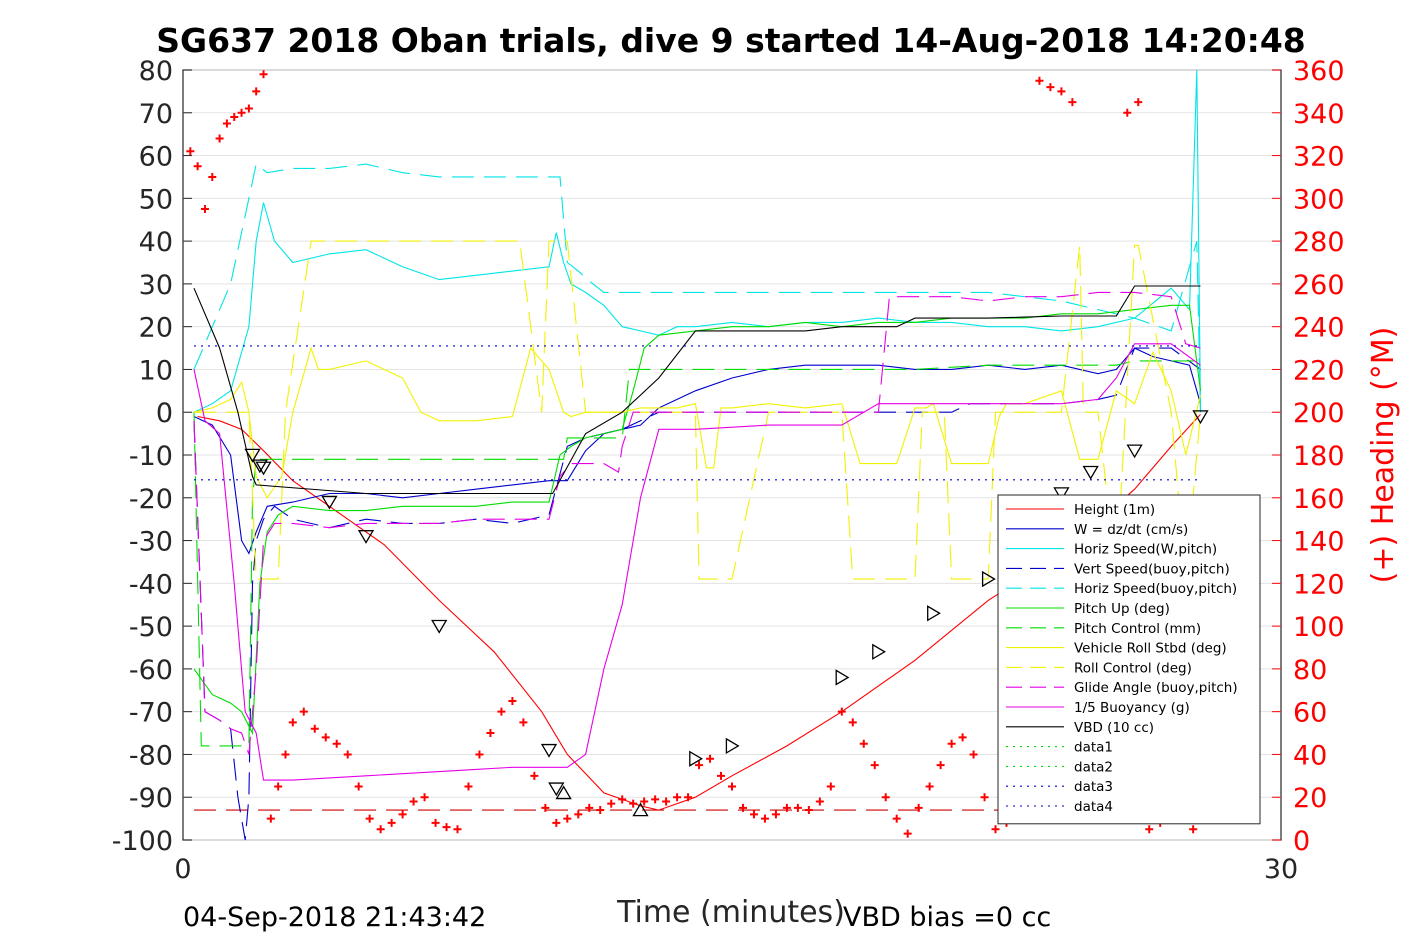  Describe the element at coordinates (1319, 413) in the screenshot. I see `right-tick-label: 200` at that location.